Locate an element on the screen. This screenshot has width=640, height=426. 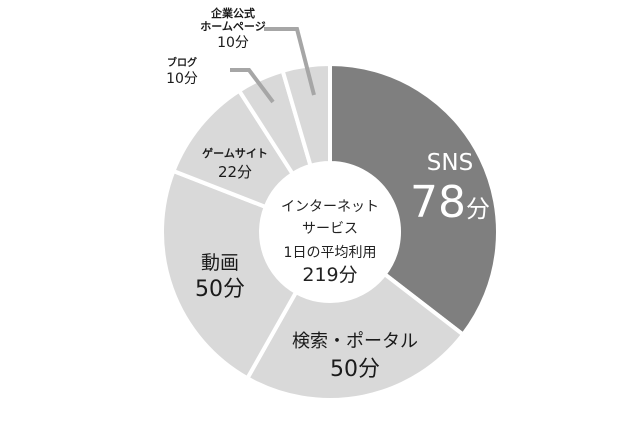
label-sns-number: 78 is located at coordinates (438, 203).